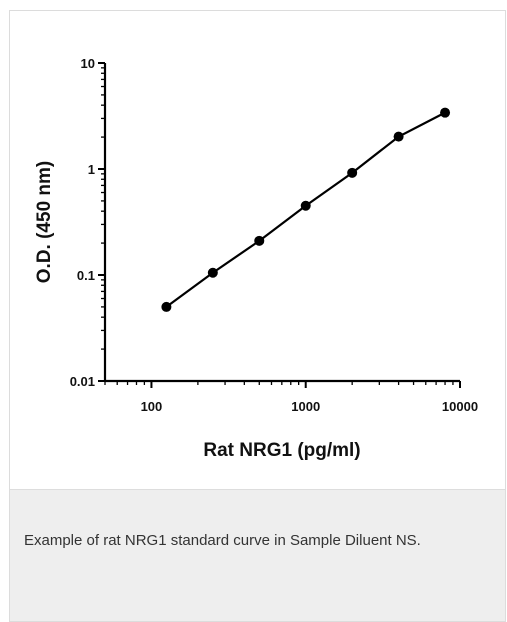 Image resolution: width=507 pixels, height=622 pixels. I want to click on y-axis-title: O.D. (450 nm), so click(44, 222).